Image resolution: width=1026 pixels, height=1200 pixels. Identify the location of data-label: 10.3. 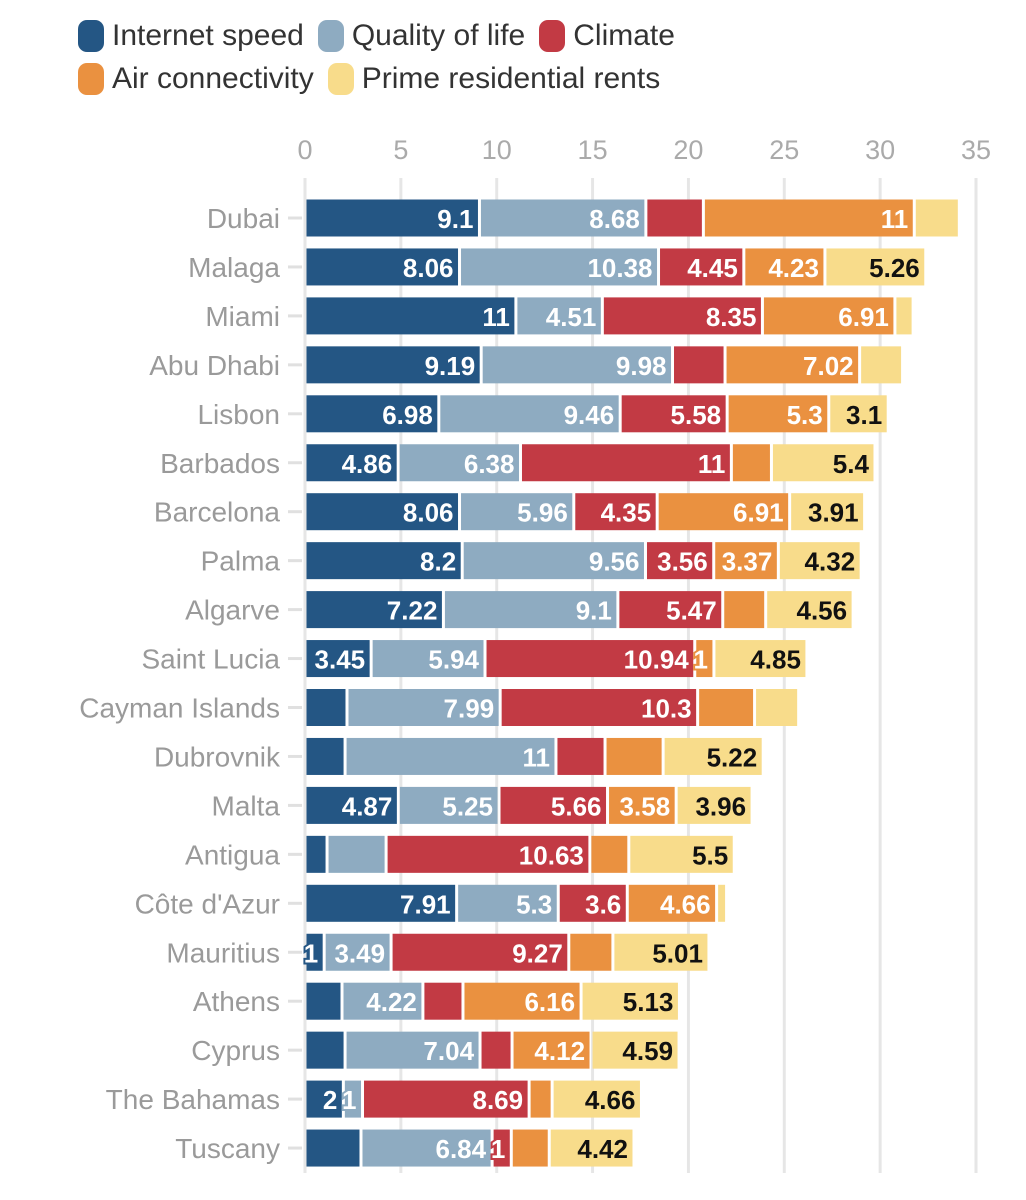
(666, 709).